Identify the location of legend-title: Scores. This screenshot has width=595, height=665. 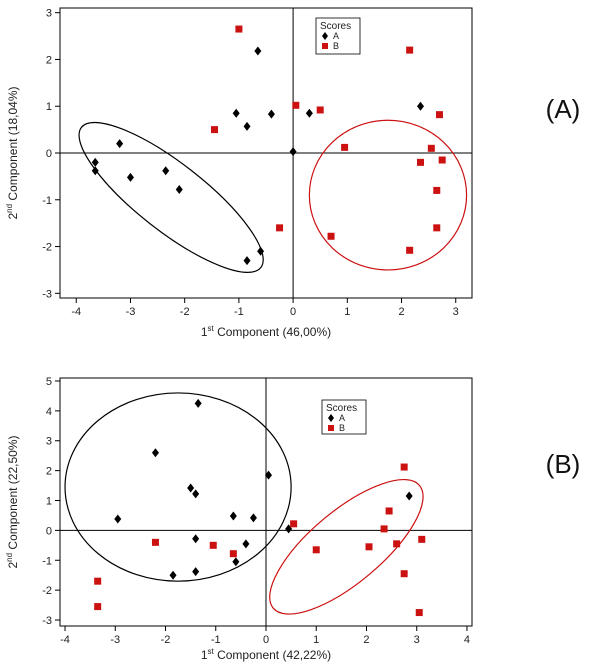
(341, 408).